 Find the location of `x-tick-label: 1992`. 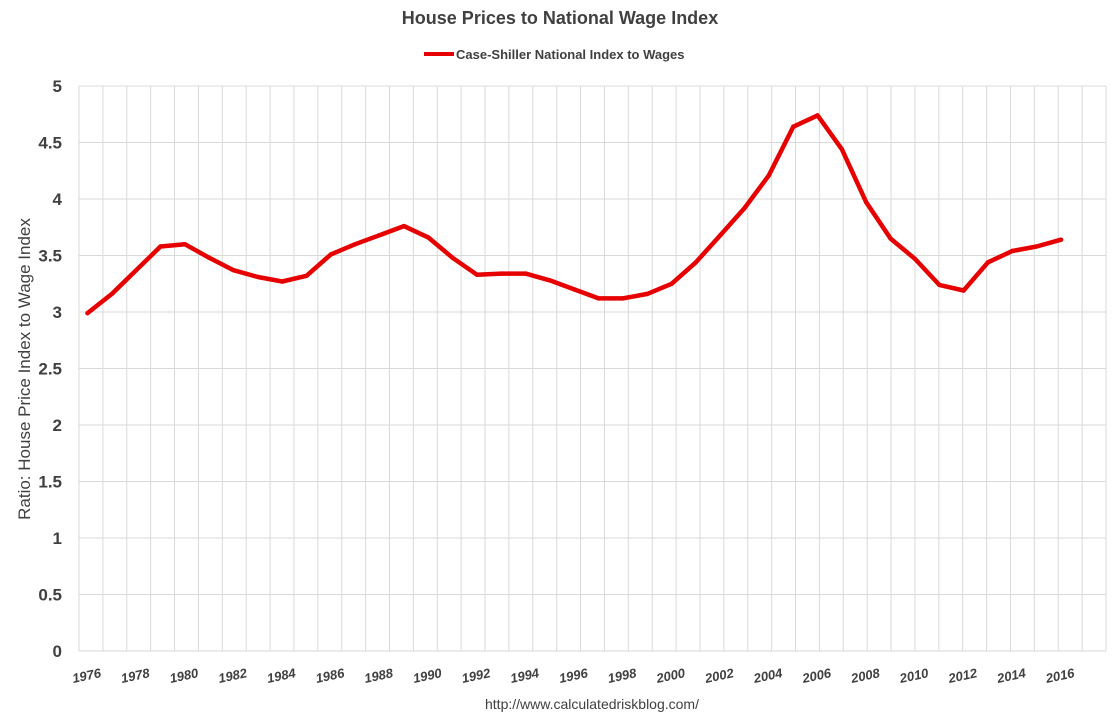

x-tick-label: 1992 is located at coordinates (476, 675).